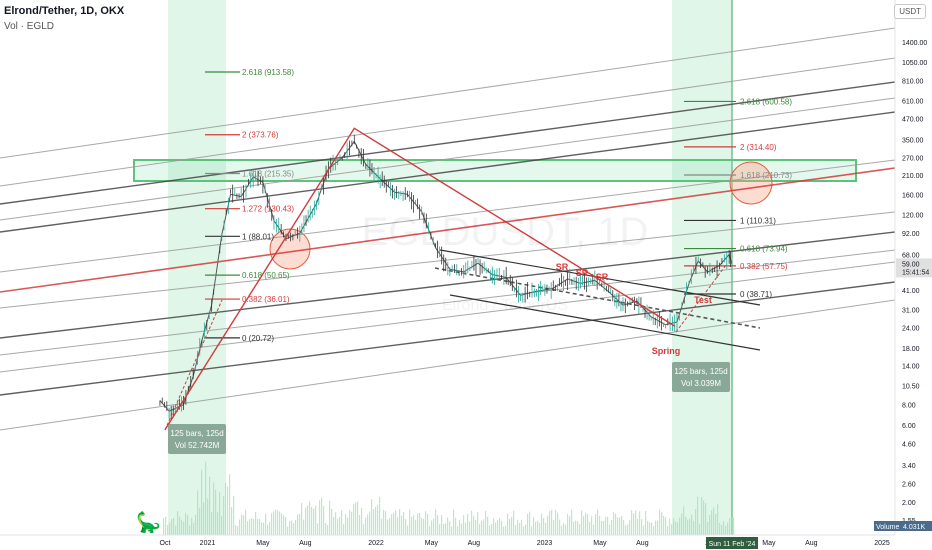 This screenshot has width=932, height=550. What do you see at coordinates (196, 433) in the screenshot?
I see `stats-left-text: 125 bars, 125d` at bounding box center [196, 433].